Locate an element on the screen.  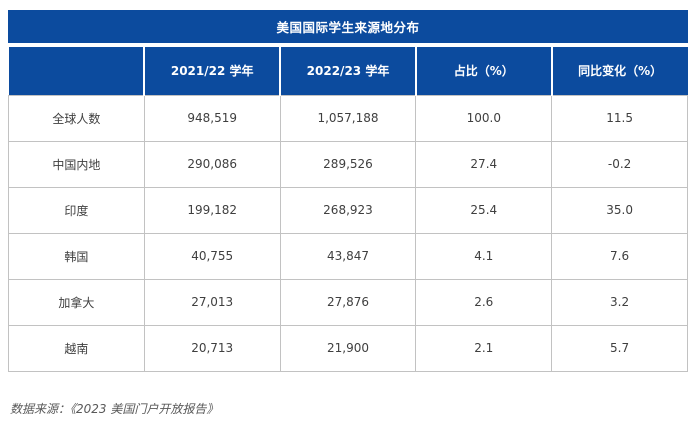
cell-value: 11.5 is located at coordinates (619, 118).